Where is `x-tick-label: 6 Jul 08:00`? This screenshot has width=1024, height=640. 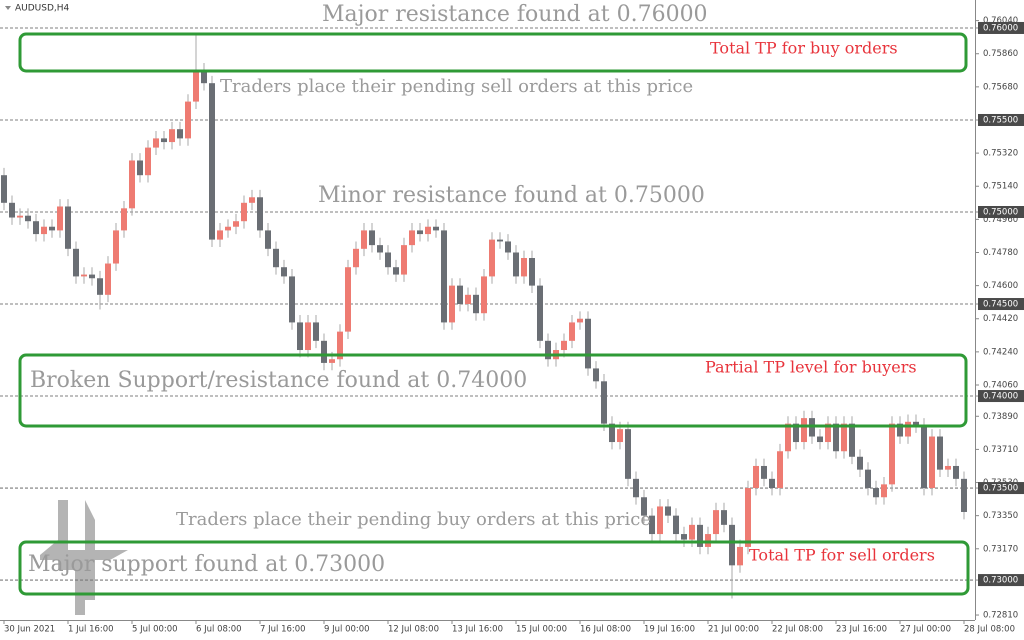
x-tick-label: 6 Jul 08:00 is located at coordinates (219, 630).